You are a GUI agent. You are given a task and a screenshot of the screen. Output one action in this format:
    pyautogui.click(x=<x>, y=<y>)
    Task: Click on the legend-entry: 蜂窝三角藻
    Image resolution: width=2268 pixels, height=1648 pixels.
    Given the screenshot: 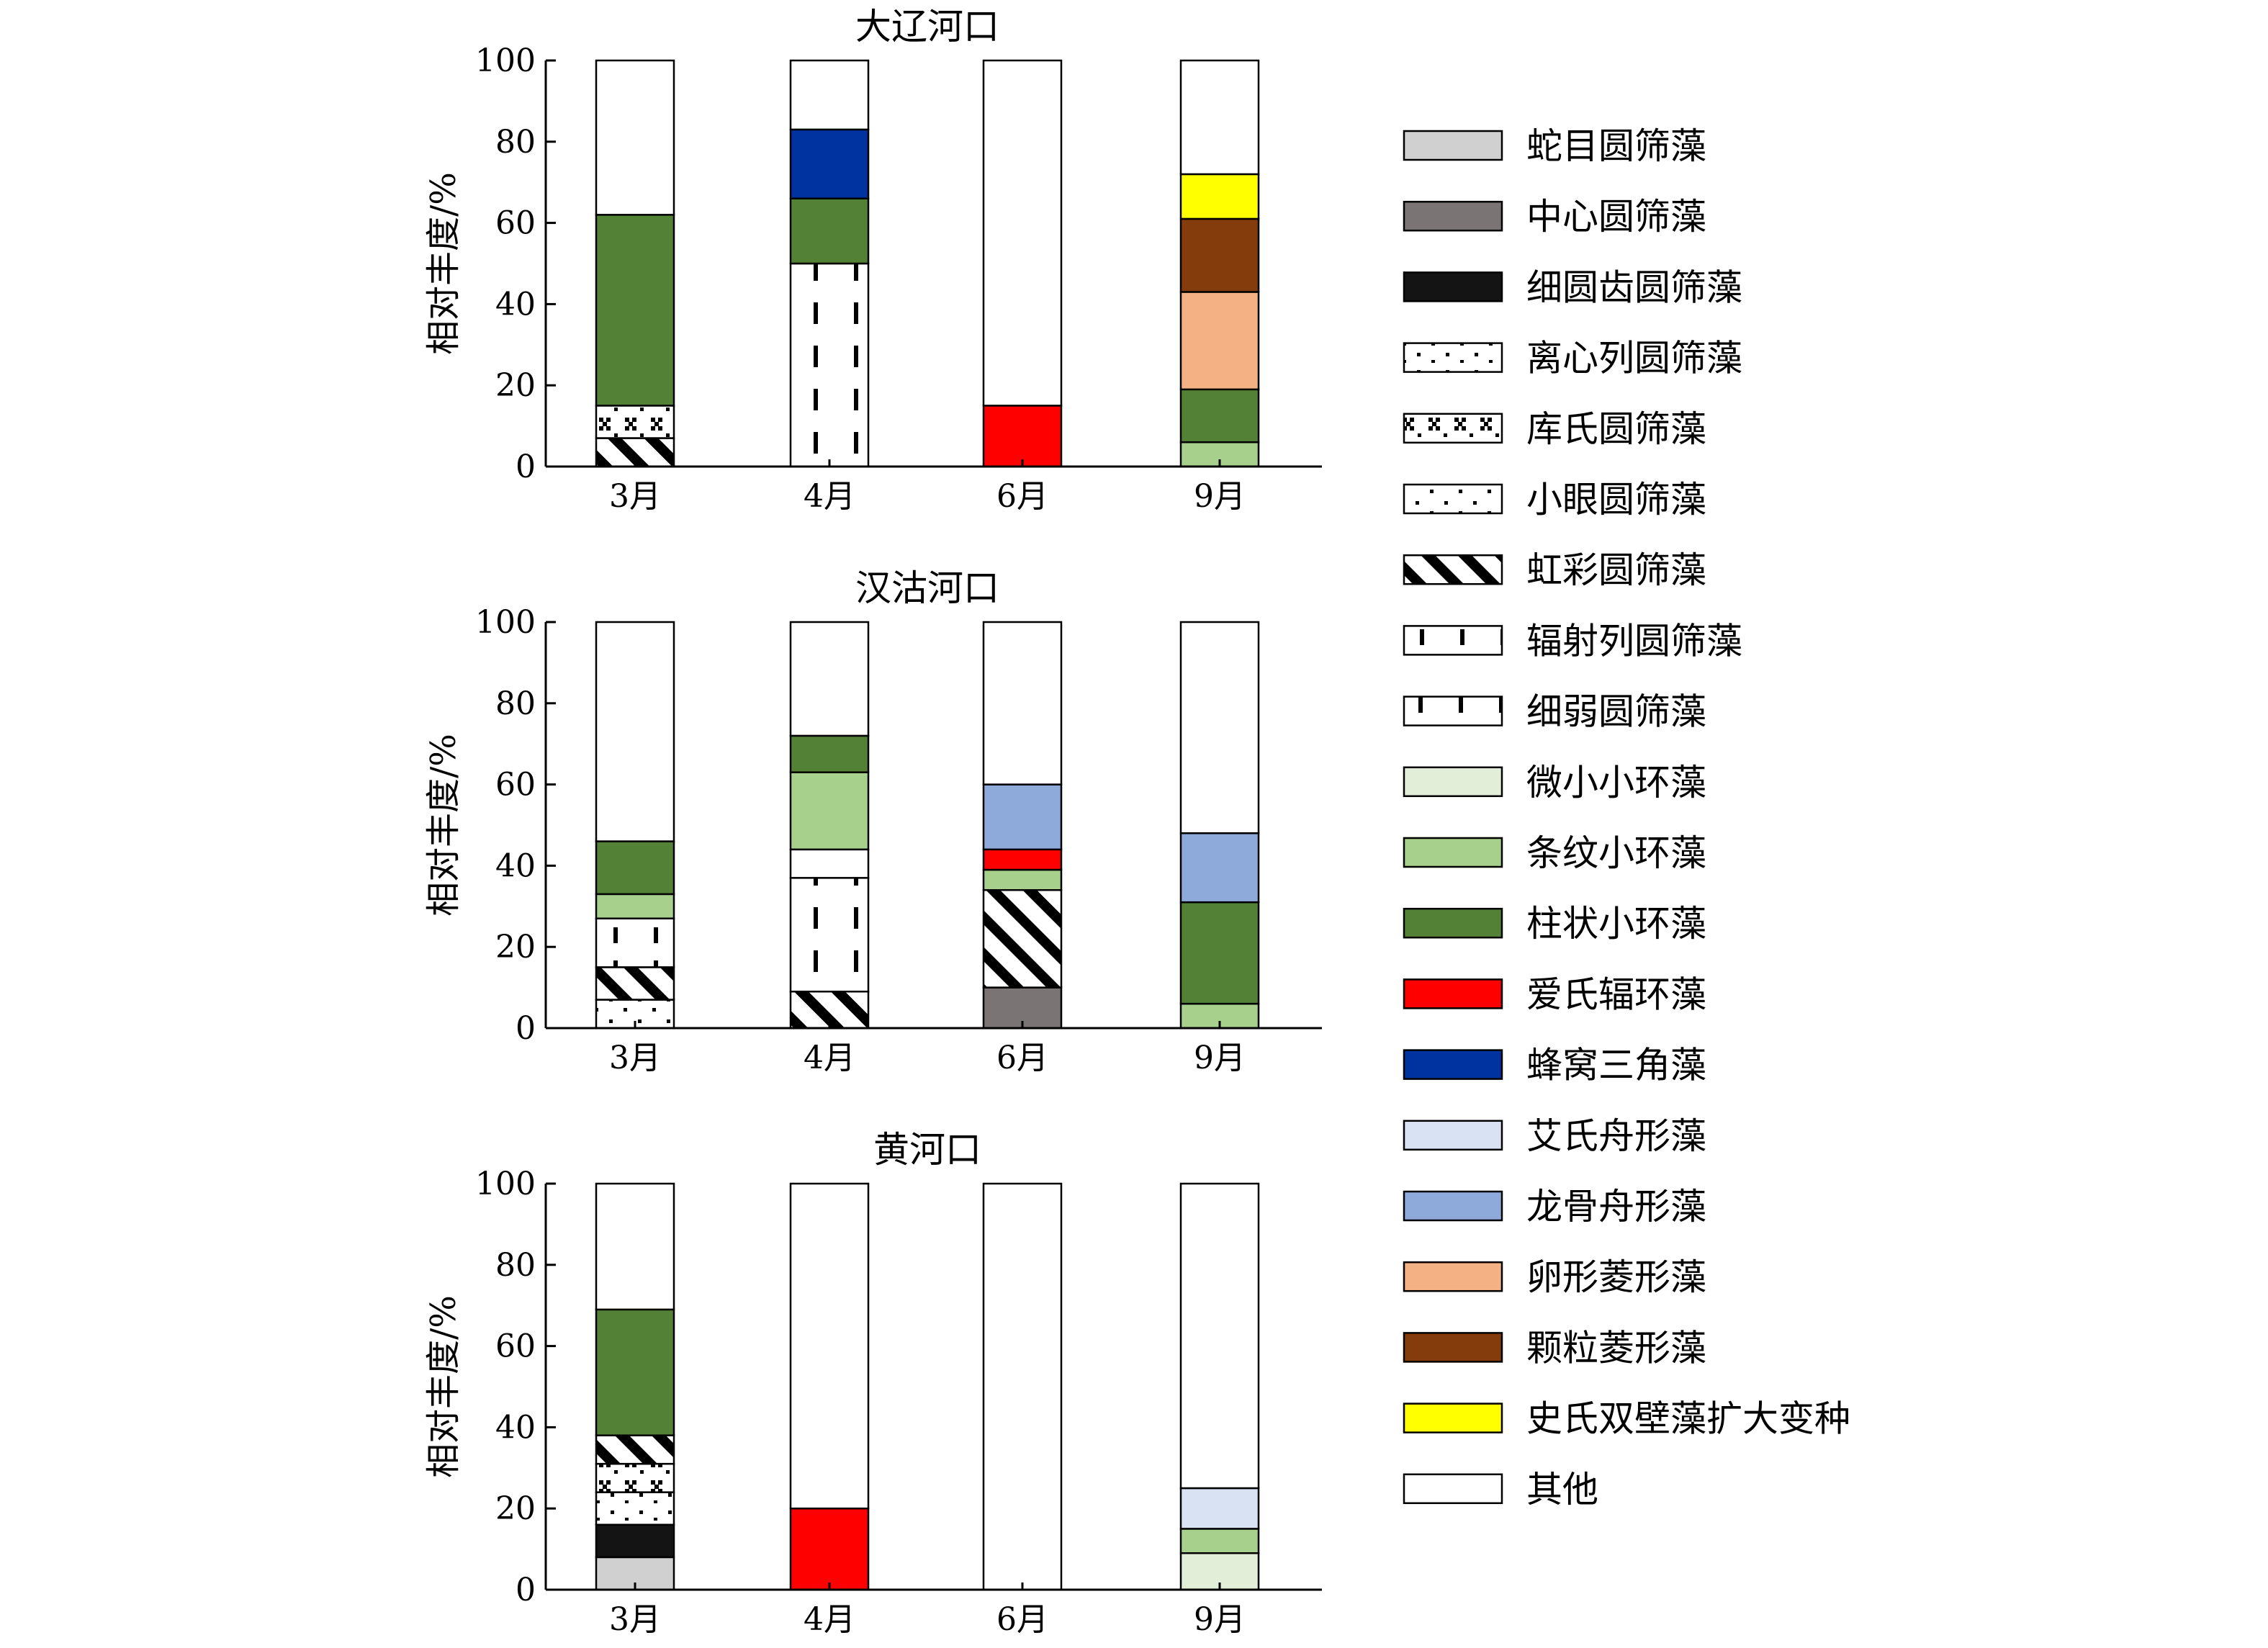 What is the action you would take?
    pyautogui.click(x=1554, y=1065)
    